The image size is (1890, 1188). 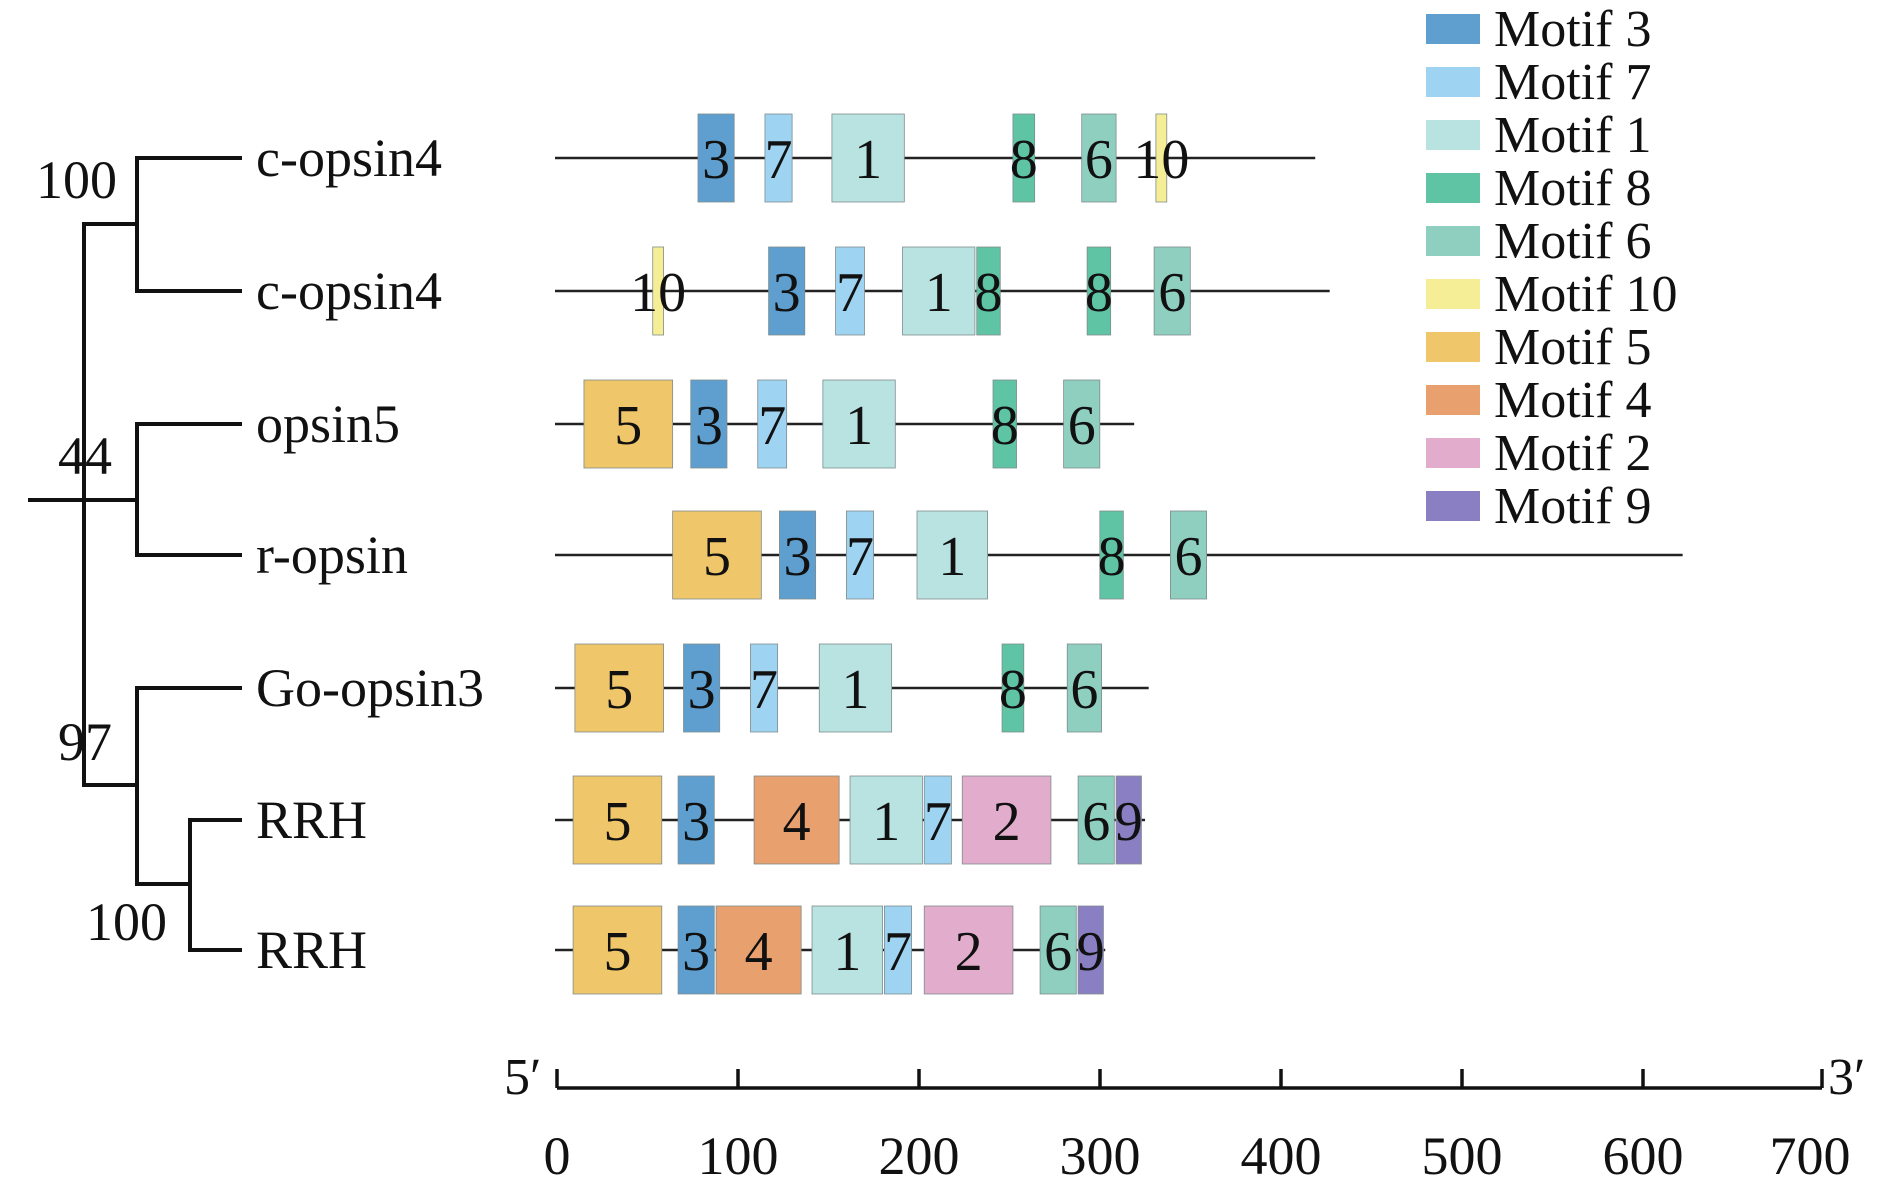 I want to click on position-axis: 5′ 3′ 0 100 200 300 400 500 600 700, so click(x=1184, y=1117).